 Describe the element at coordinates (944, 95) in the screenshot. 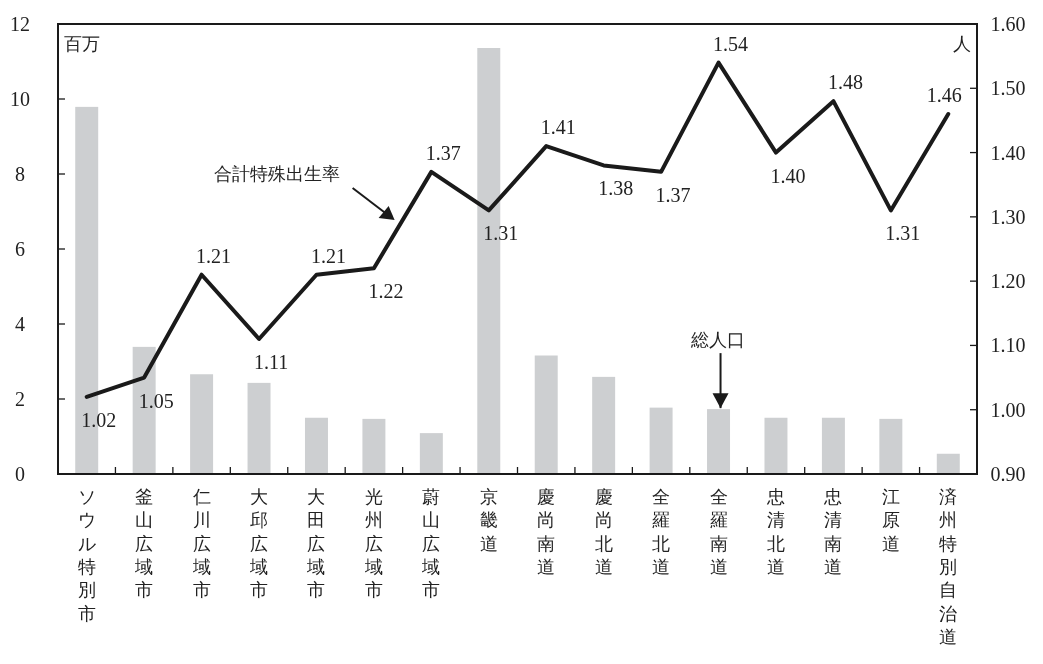

I see `data-label: 1.46` at that location.